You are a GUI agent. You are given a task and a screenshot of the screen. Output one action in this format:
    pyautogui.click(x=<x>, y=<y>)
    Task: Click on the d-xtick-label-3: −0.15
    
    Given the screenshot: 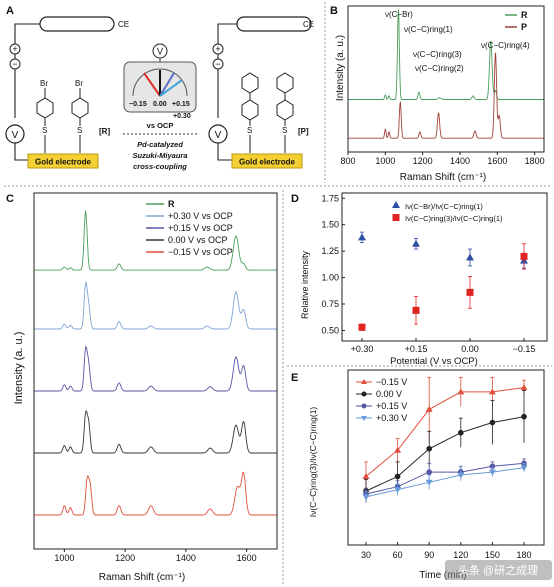 What is the action you would take?
    pyautogui.click(x=524, y=349)
    